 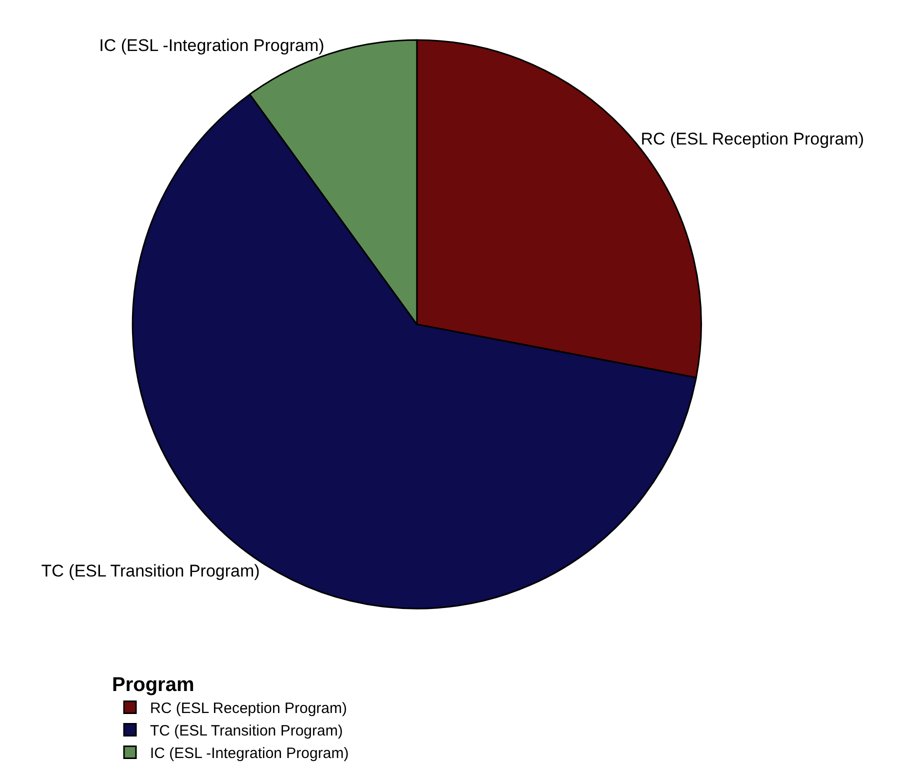 I want to click on legend-title: Program, so click(x=153, y=685).